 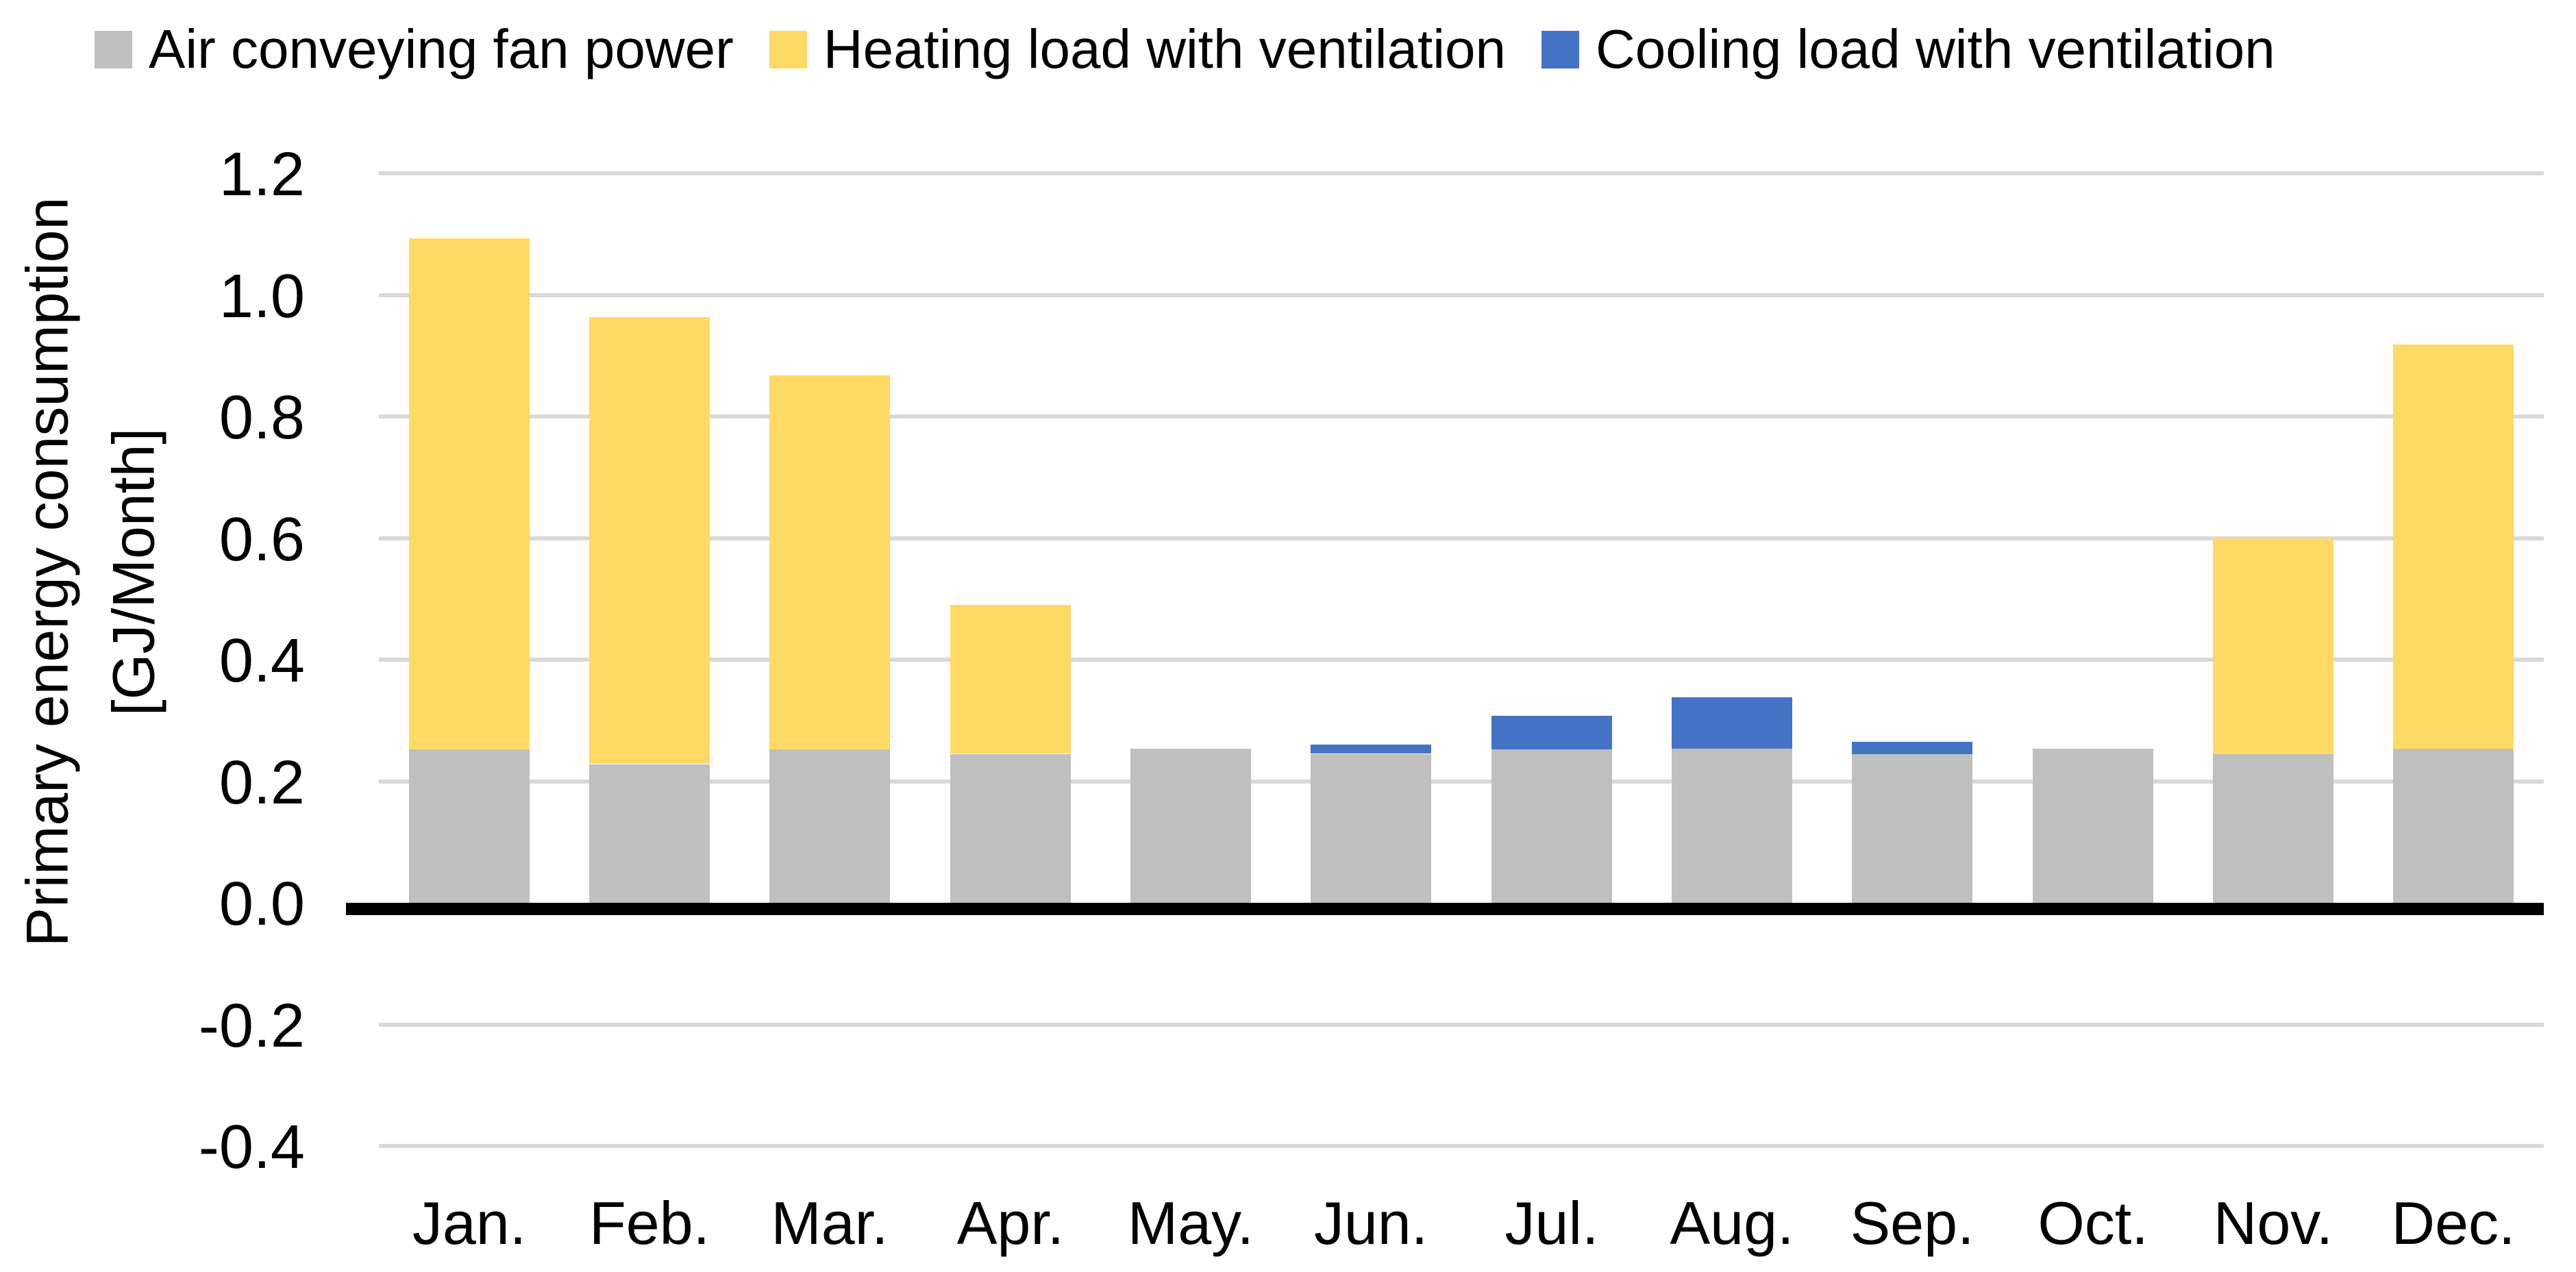 What do you see at coordinates (251, 1147) in the screenshot?
I see `y-tick-label: -0.4` at bounding box center [251, 1147].